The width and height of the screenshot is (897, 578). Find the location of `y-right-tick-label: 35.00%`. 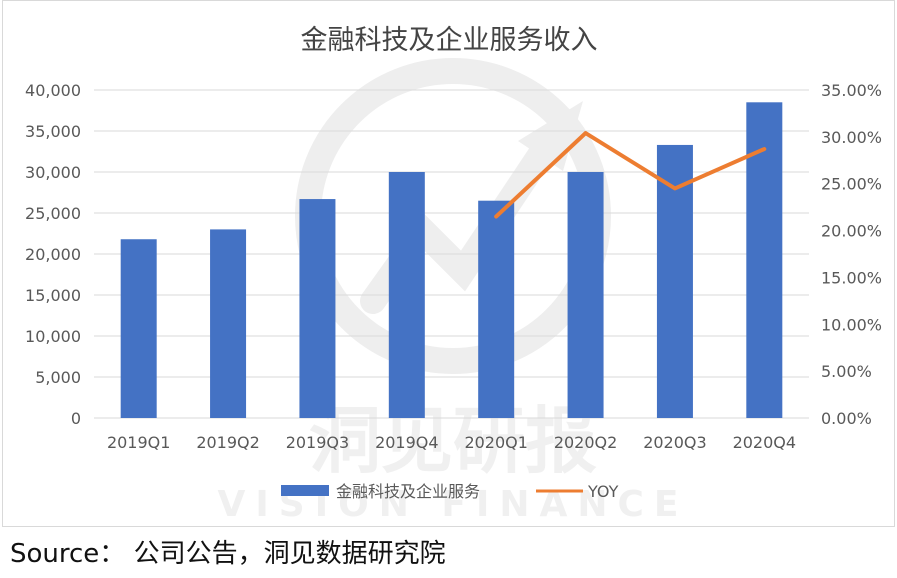

y-right-tick-label: 35.00% is located at coordinates (851, 90).